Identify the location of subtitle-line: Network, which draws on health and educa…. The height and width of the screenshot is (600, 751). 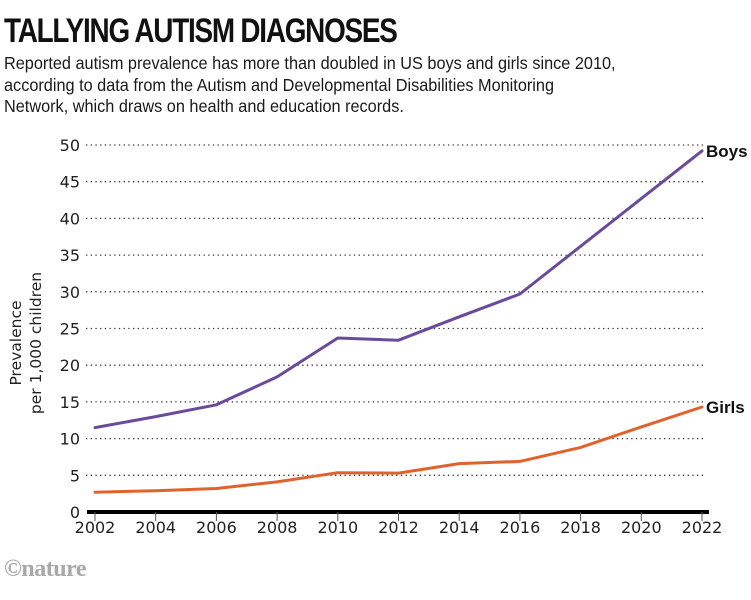
(204, 106).